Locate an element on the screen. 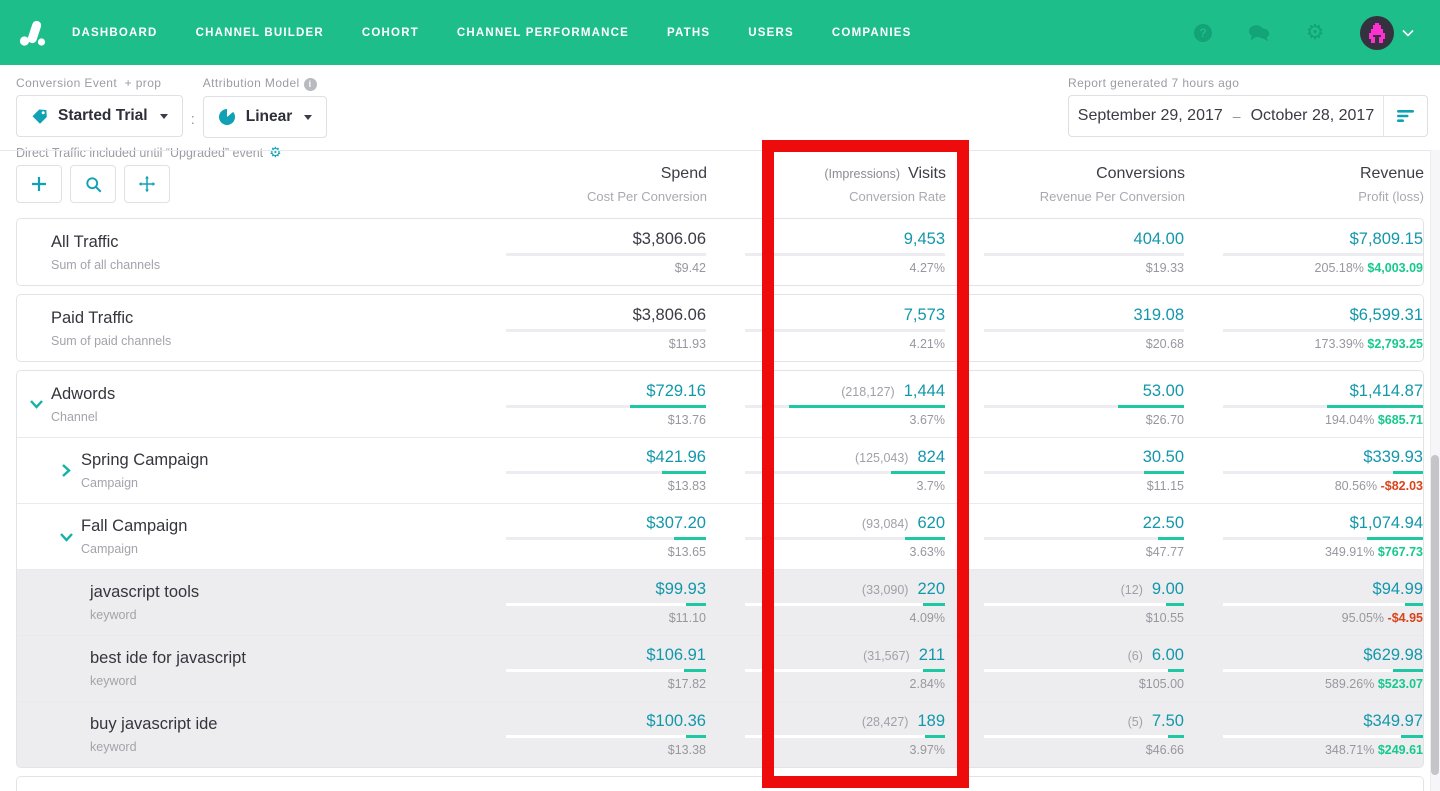 The width and height of the screenshot is (1440, 791). metric-value: 1,444 is located at coordinates (924, 390).